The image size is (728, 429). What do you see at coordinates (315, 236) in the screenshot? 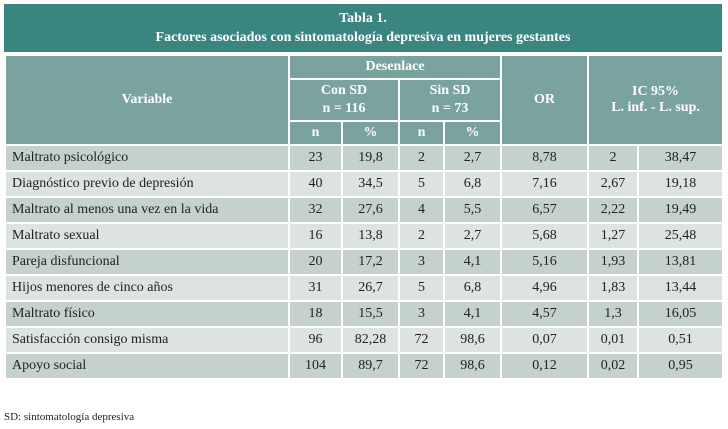
I see `value-cell: 16` at bounding box center [315, 236].